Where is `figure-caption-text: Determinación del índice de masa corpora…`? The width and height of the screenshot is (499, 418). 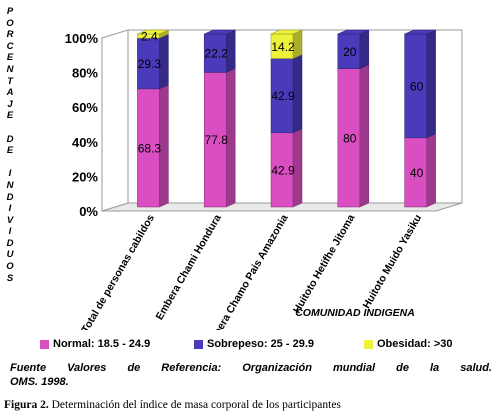 figure-caption-text: Determinación del índice de masa corpora… is located at coordinates (194, 405).